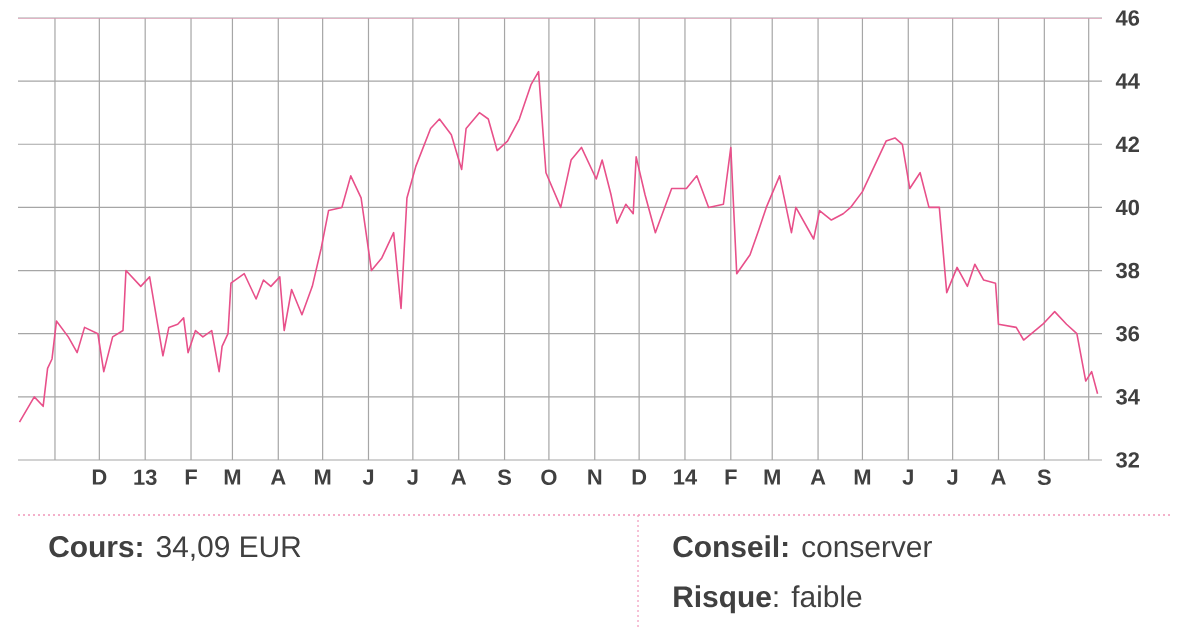 This screenshot has width=1200, height=628. Describe the element at coordinates (1127, 18) in the screenshot. I see `y-tick-label: 46` at that location.